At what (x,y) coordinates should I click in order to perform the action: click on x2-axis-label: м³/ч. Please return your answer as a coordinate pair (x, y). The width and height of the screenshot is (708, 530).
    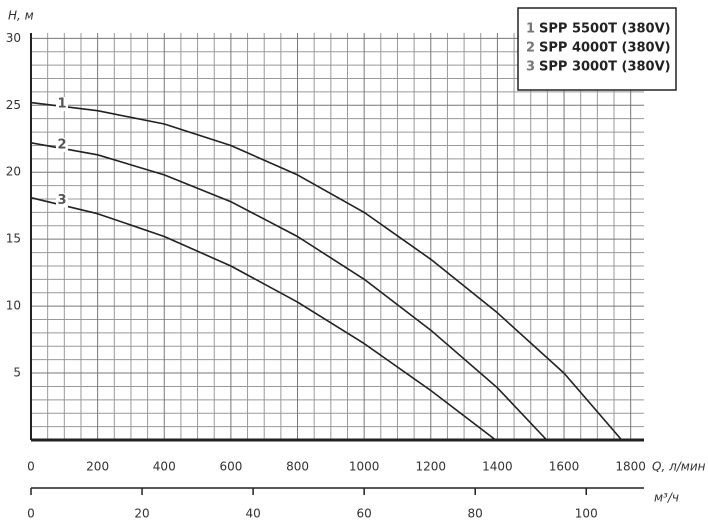
    Looking at the image, I should click on (666, 498).